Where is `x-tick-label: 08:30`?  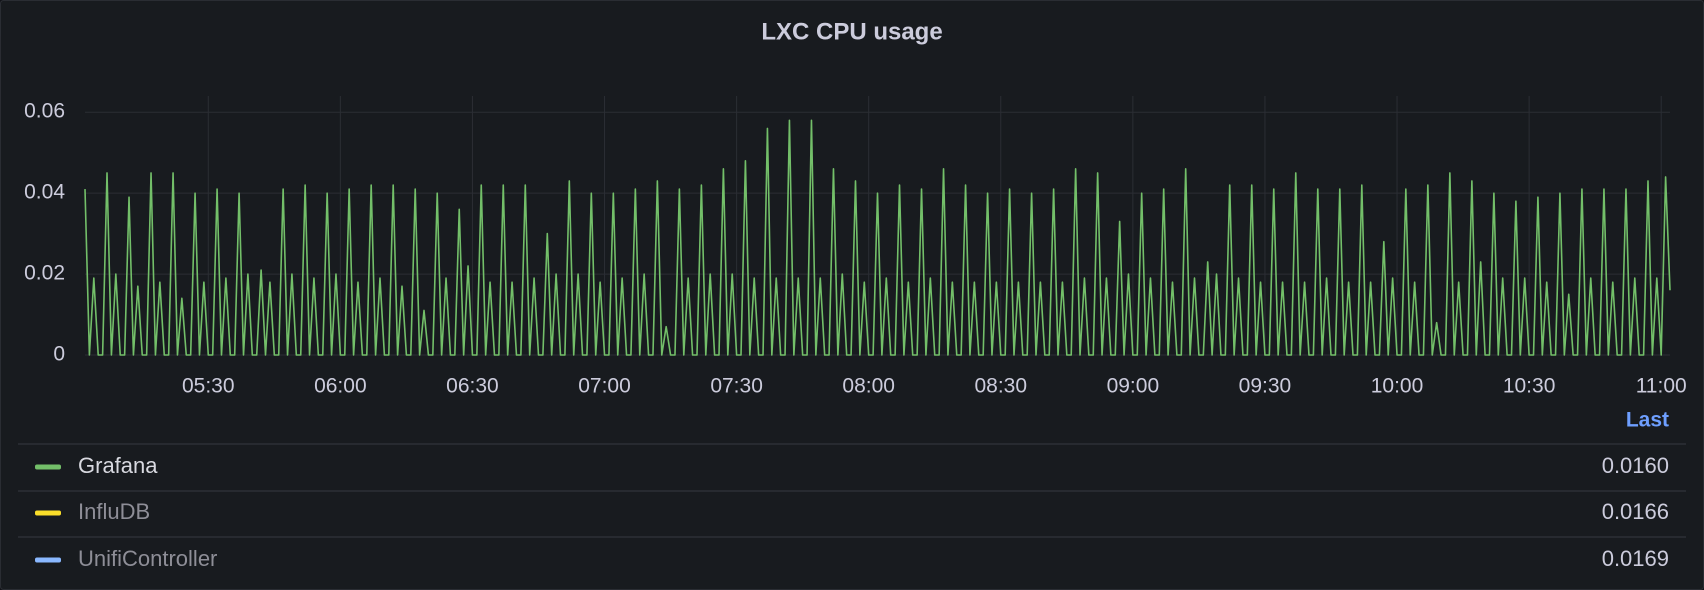
x-tick-label: 08:30 is located at coordinates (1000, 386).